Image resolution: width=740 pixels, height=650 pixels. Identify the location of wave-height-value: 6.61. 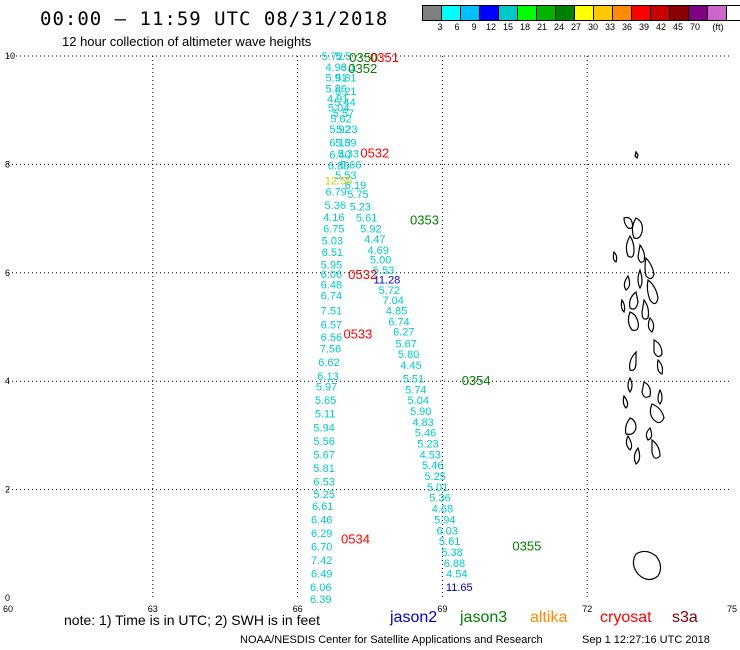
(322, 507).